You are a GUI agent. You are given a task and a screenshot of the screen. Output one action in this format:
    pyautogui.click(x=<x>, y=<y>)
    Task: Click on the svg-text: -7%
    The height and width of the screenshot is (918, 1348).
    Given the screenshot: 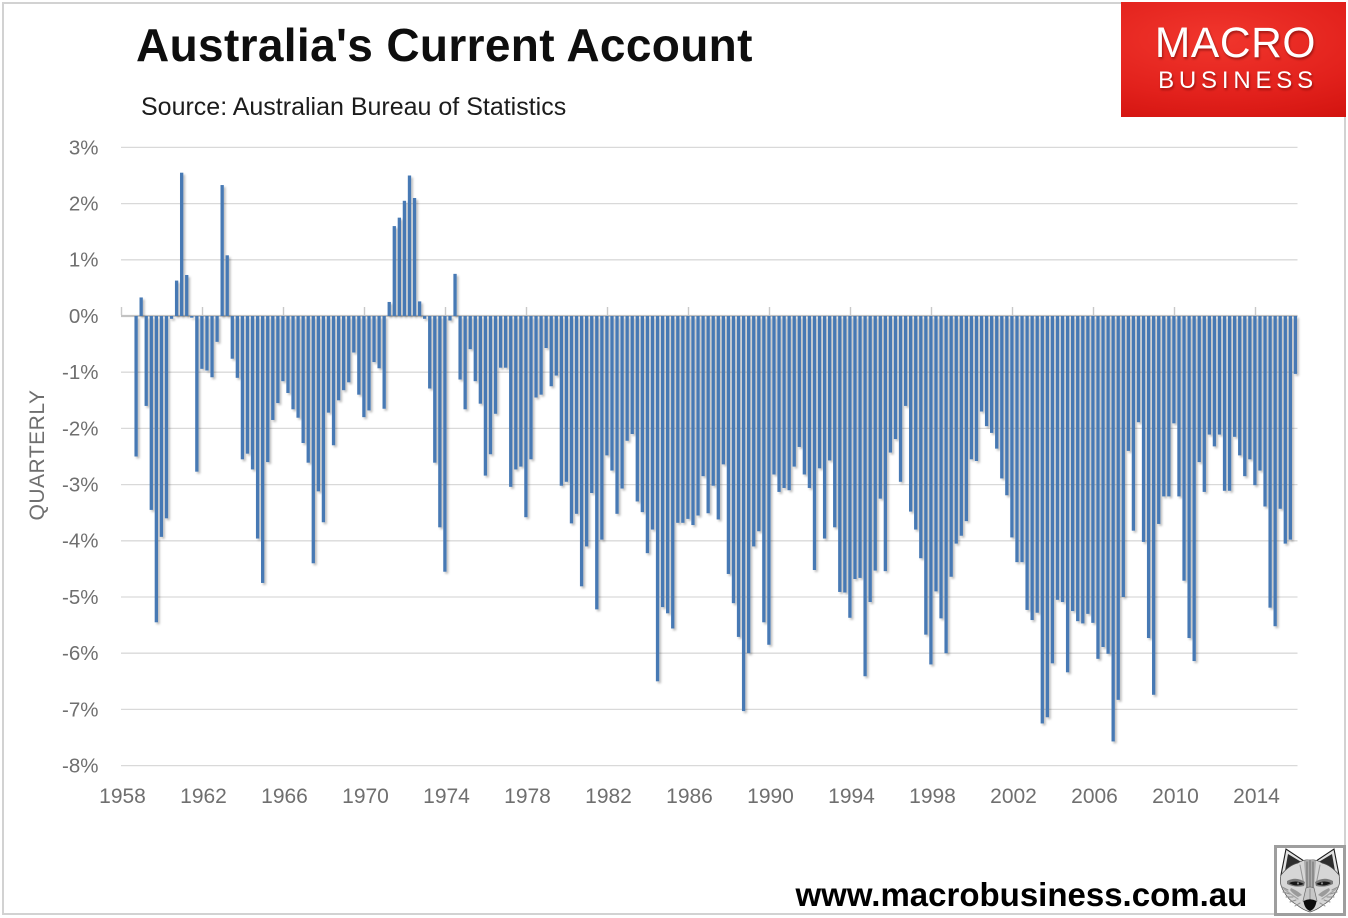 What is the action you would take?
    pyautogui.click(x=80, y=709)
    